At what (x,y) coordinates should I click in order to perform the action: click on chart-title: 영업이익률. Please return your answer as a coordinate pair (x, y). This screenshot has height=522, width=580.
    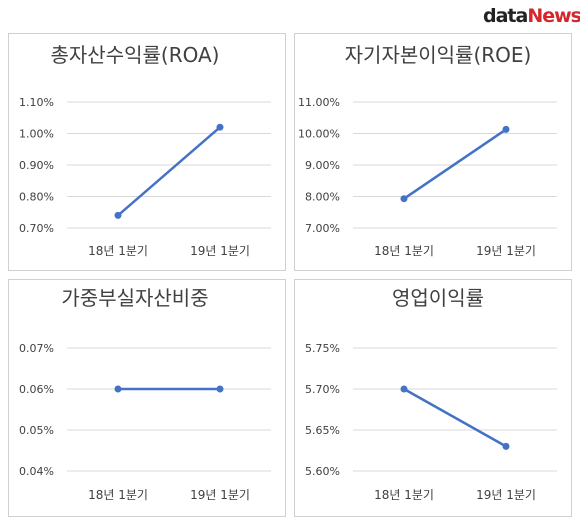
    Looking at the image, I should click on (438, 298).